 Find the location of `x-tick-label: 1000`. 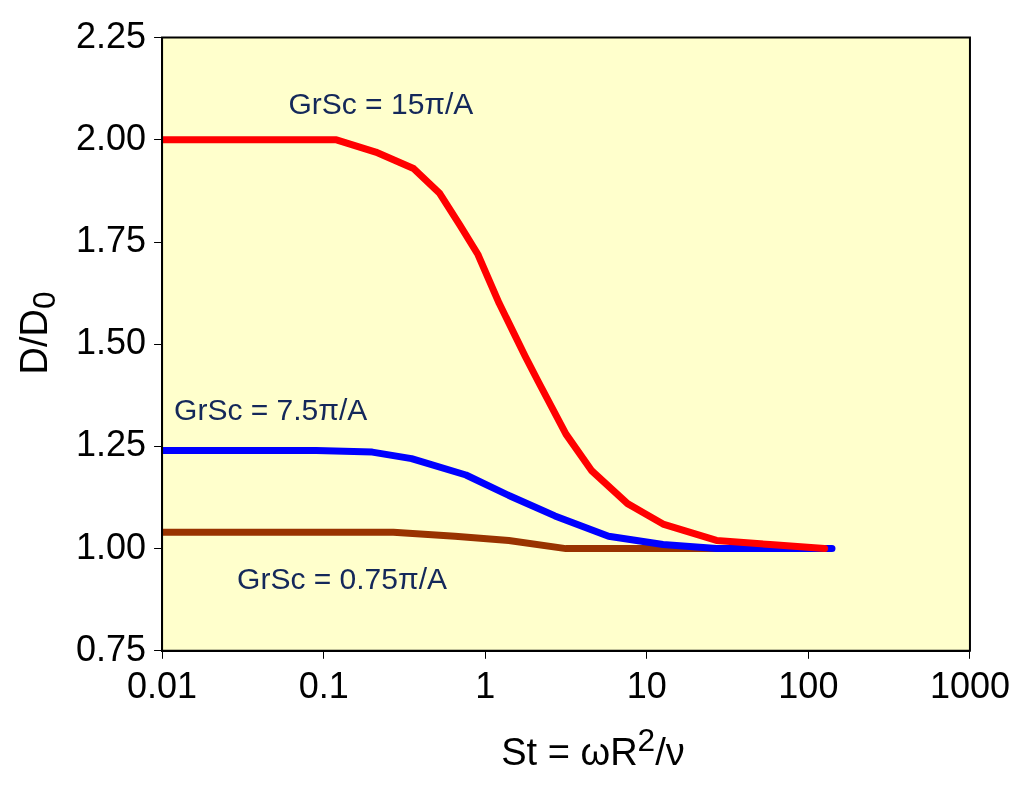

x-tick-label: 1000 is located at coordinates (969, 686).